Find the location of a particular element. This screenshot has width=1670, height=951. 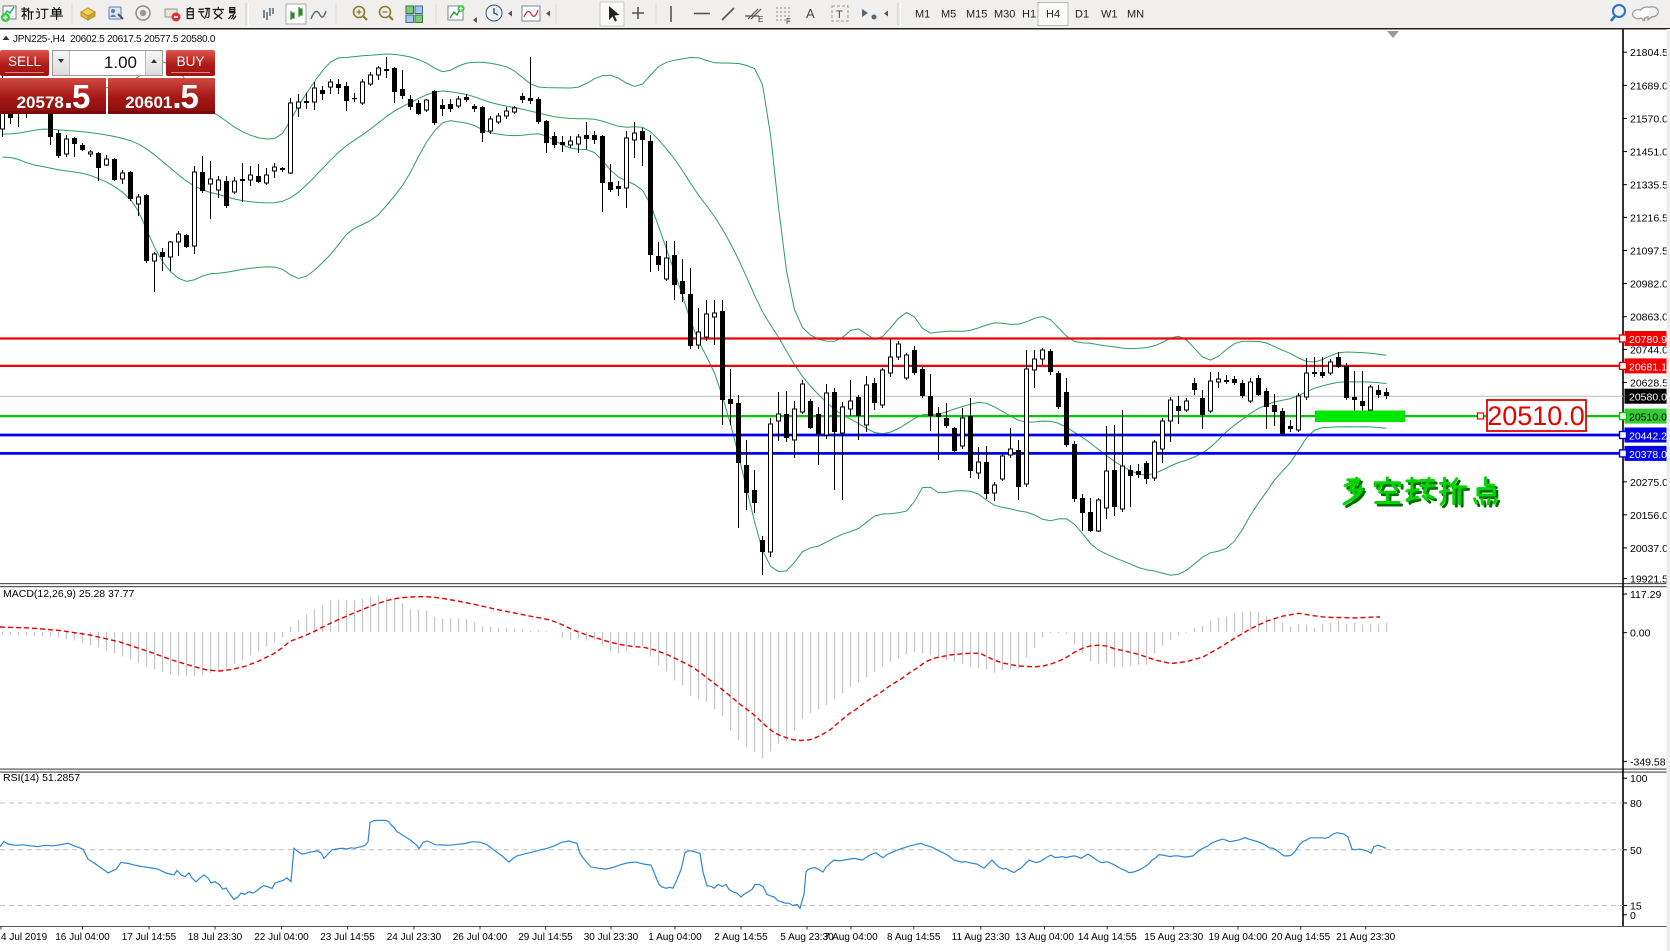

svg-text: 20378.0 is located at coordinates (1648, 455).